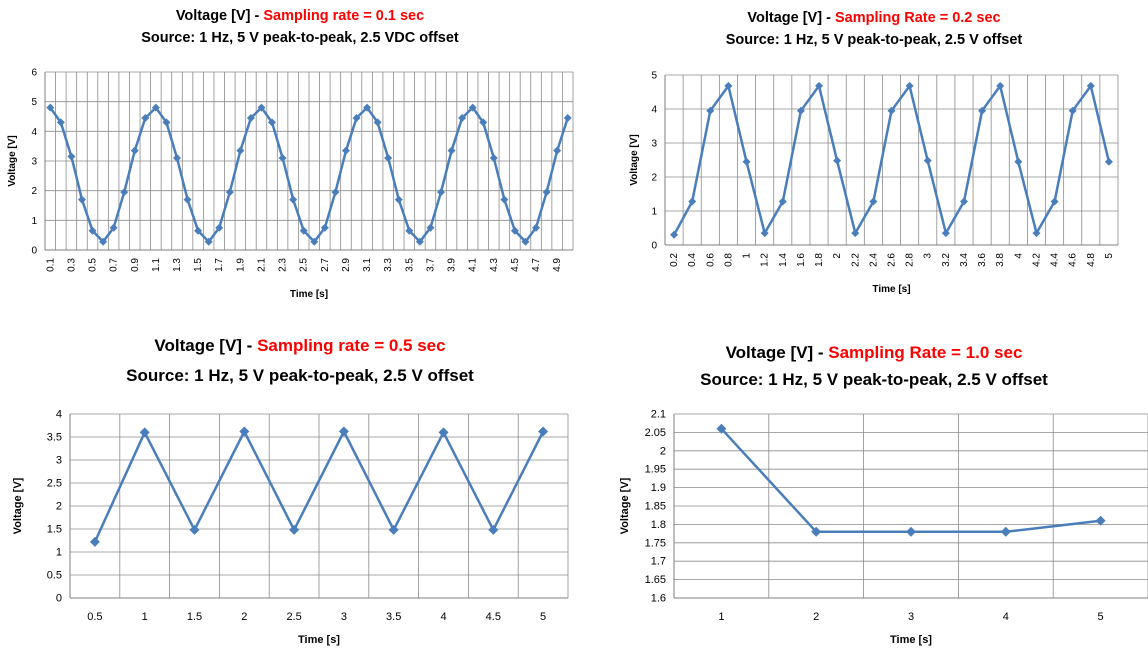 The image size is (1148, 656). What do you see at coordinates (194, 617) in the screenshot?
I see `x-tick-label: 1.5` at bounding box center [194, 617].